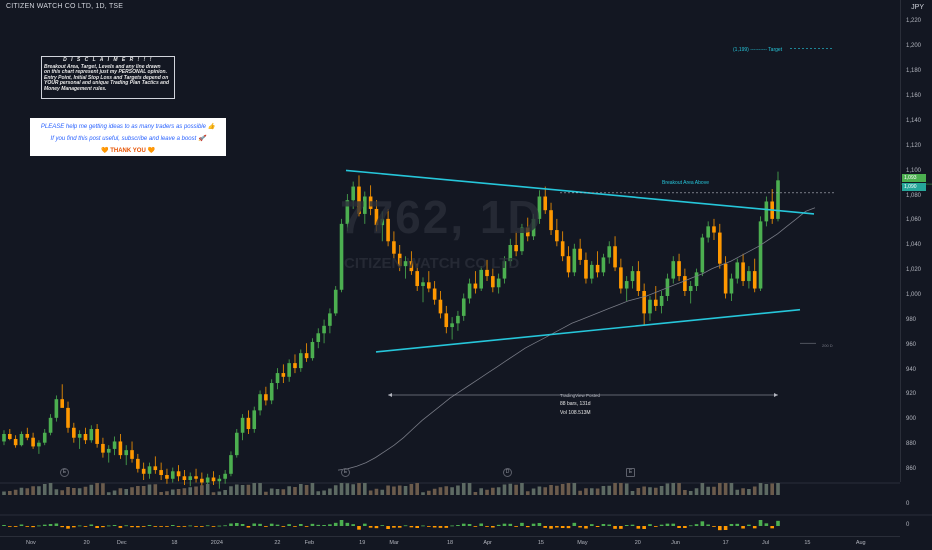 This screenshot has width=932, height=550. Describe the element at coordinates (916, 241) in the screenshot. I see `price-axis` at that location.